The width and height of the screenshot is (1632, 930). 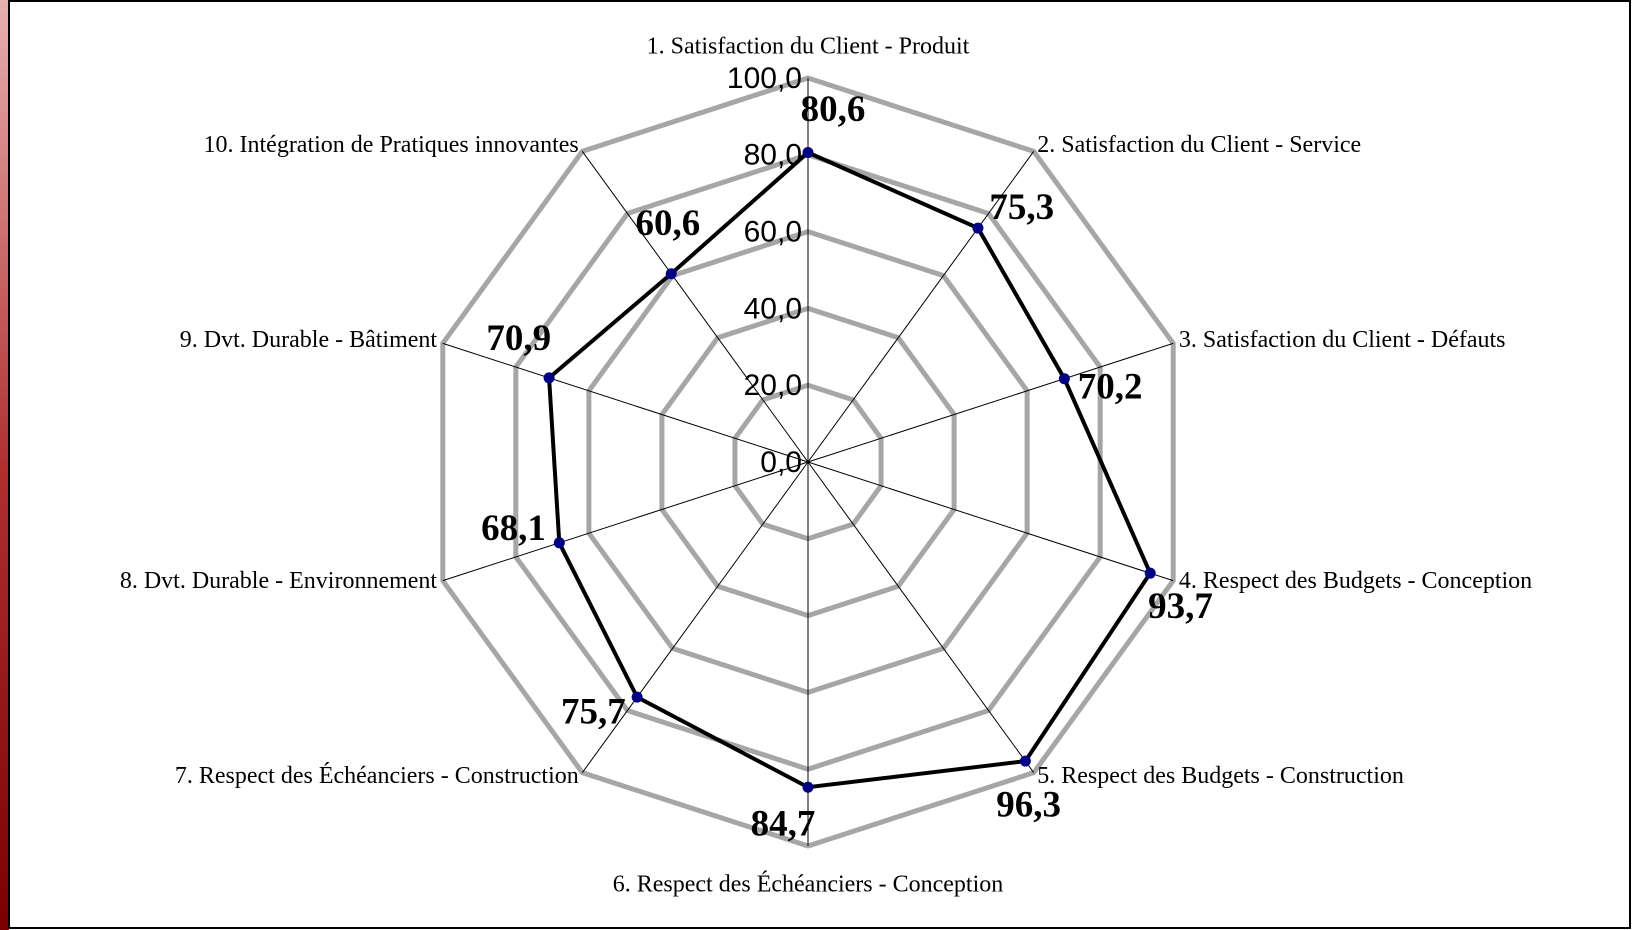 I want to click on value-label: 96,3, so click(x=1028, y=805).